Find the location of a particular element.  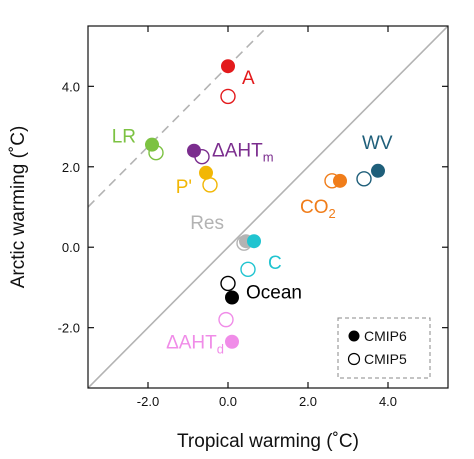

series-0: A is located at coordinates (237, 82).